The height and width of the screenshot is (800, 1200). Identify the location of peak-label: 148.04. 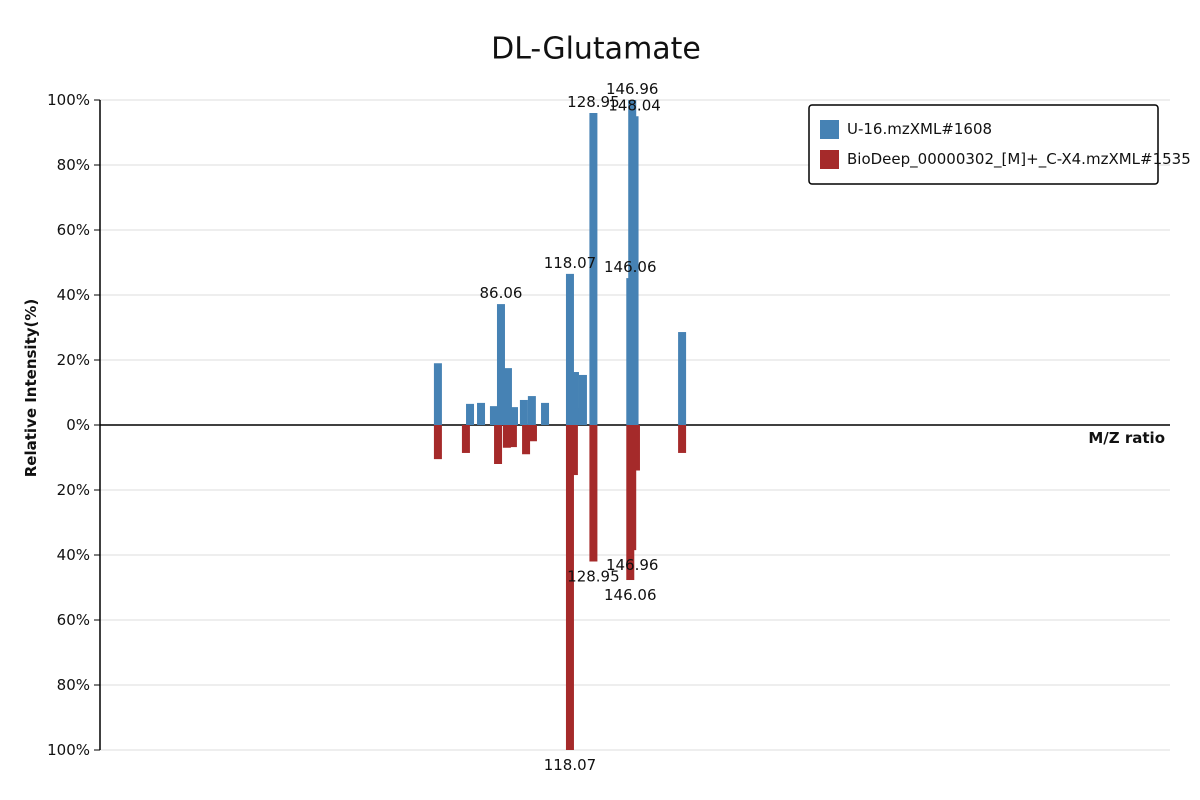
(634, 105).